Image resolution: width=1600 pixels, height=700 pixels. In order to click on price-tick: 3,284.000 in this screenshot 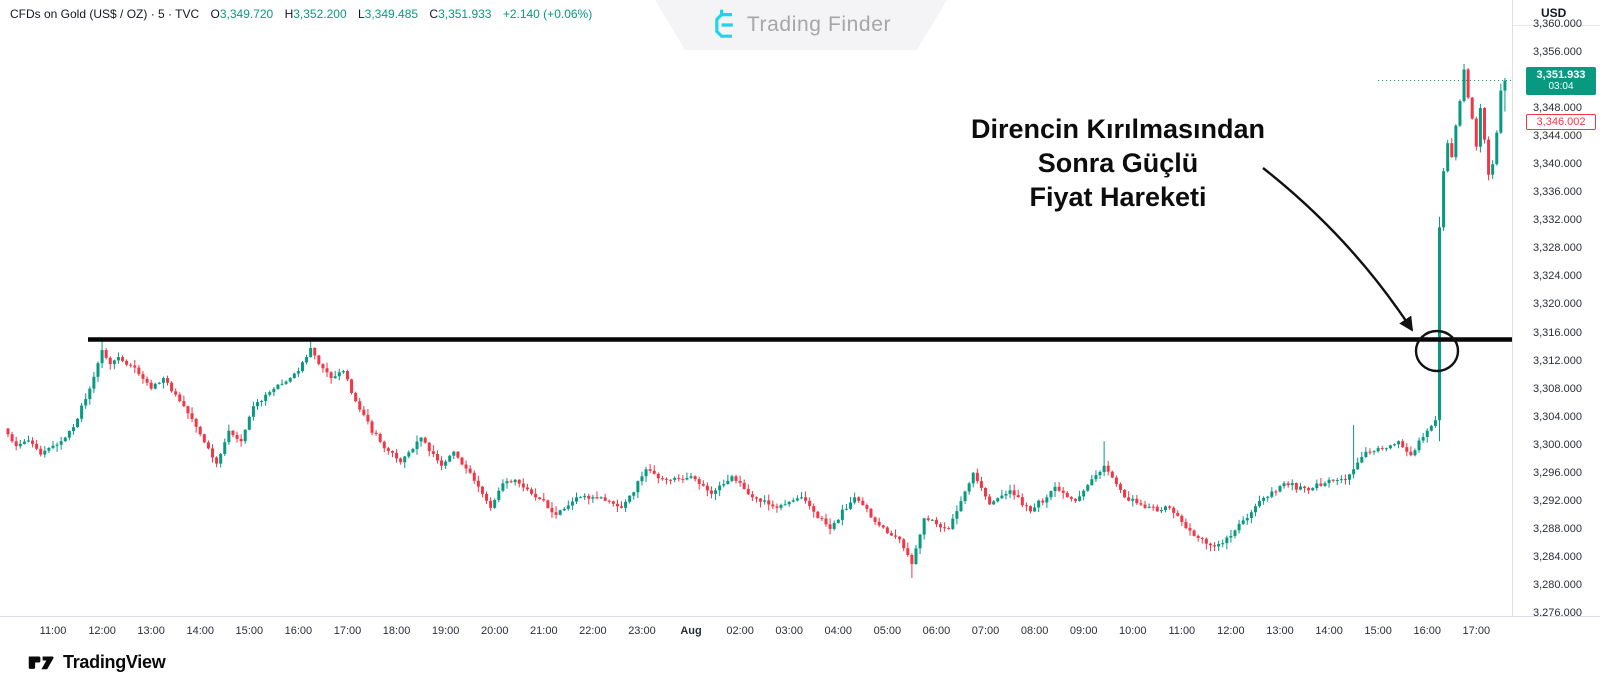, I will do `click(1557, 556)`.